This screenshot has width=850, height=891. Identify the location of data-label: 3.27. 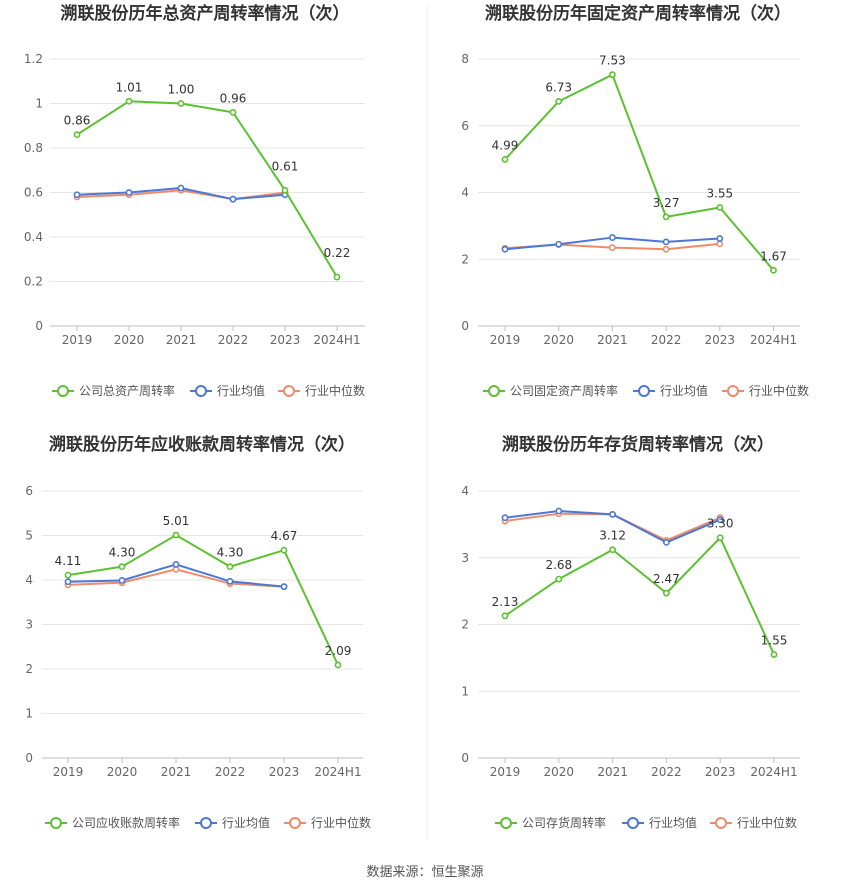
(666, 203).